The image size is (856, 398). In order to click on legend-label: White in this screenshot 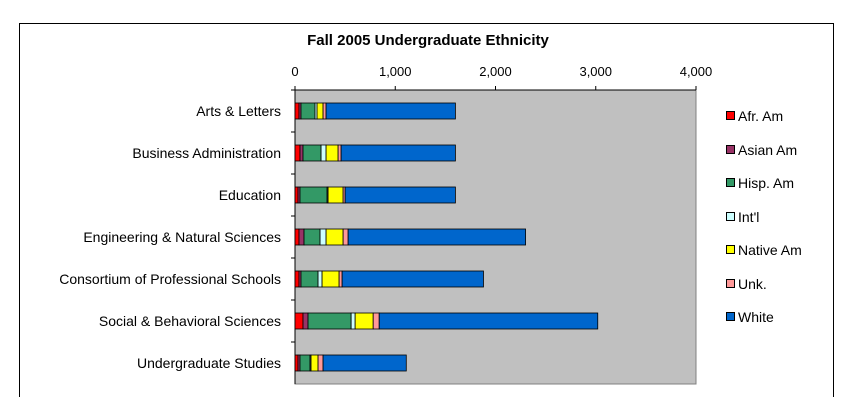, I will do `click(756, 317)`.